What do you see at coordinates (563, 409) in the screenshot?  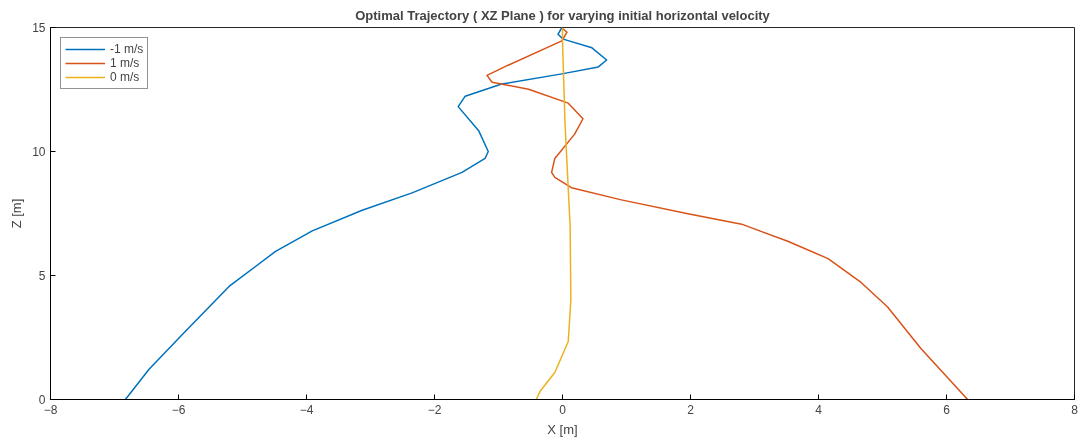 I see `x-tick-label: 0` at bounding box center [563, 409].